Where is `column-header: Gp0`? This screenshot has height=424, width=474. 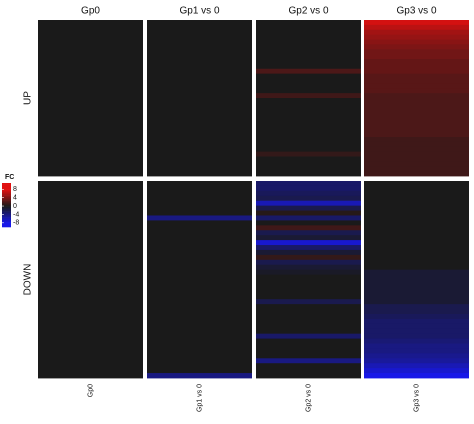 column-header: Gp0 is located at coordinates (90, 11).